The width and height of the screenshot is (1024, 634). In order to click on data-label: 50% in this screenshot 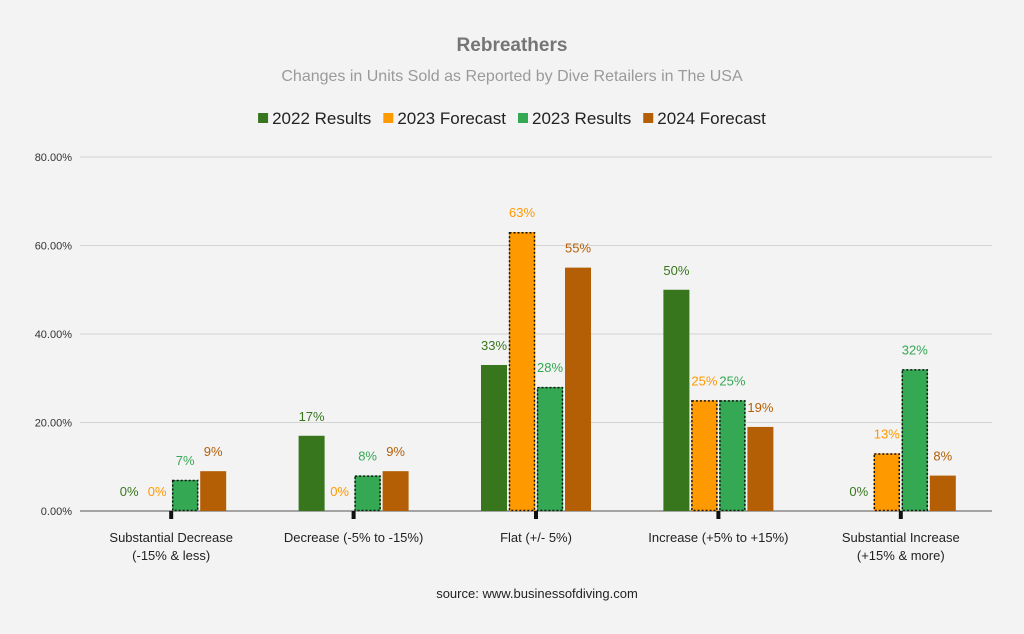, I will do `click(676, 270)`.